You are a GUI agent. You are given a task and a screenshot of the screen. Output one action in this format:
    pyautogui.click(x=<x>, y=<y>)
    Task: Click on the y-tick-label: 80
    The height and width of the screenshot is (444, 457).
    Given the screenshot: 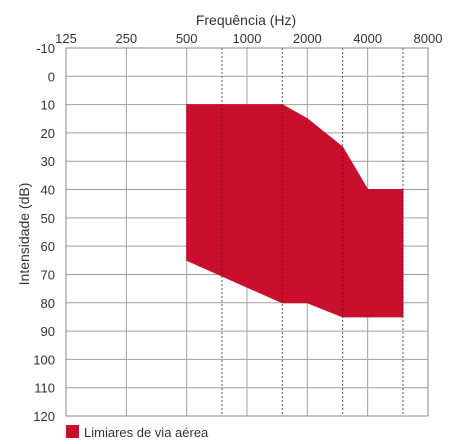 What is the action you would take?
    pyautogui.click(x=48, y=303)
    